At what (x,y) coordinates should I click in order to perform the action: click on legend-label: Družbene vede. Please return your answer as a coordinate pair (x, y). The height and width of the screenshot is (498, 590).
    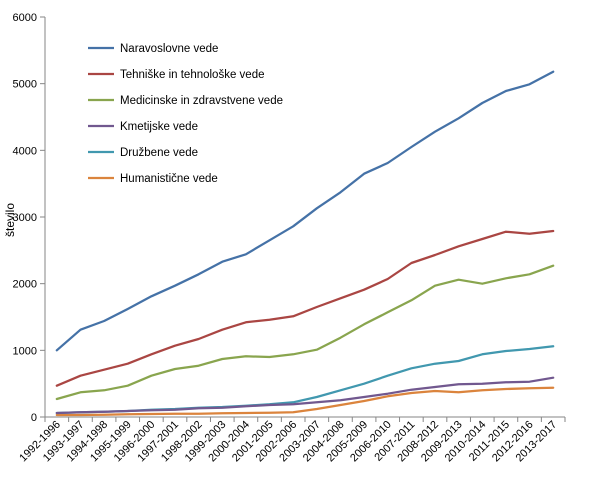
    Looking at the image, I should click on (159, 153).